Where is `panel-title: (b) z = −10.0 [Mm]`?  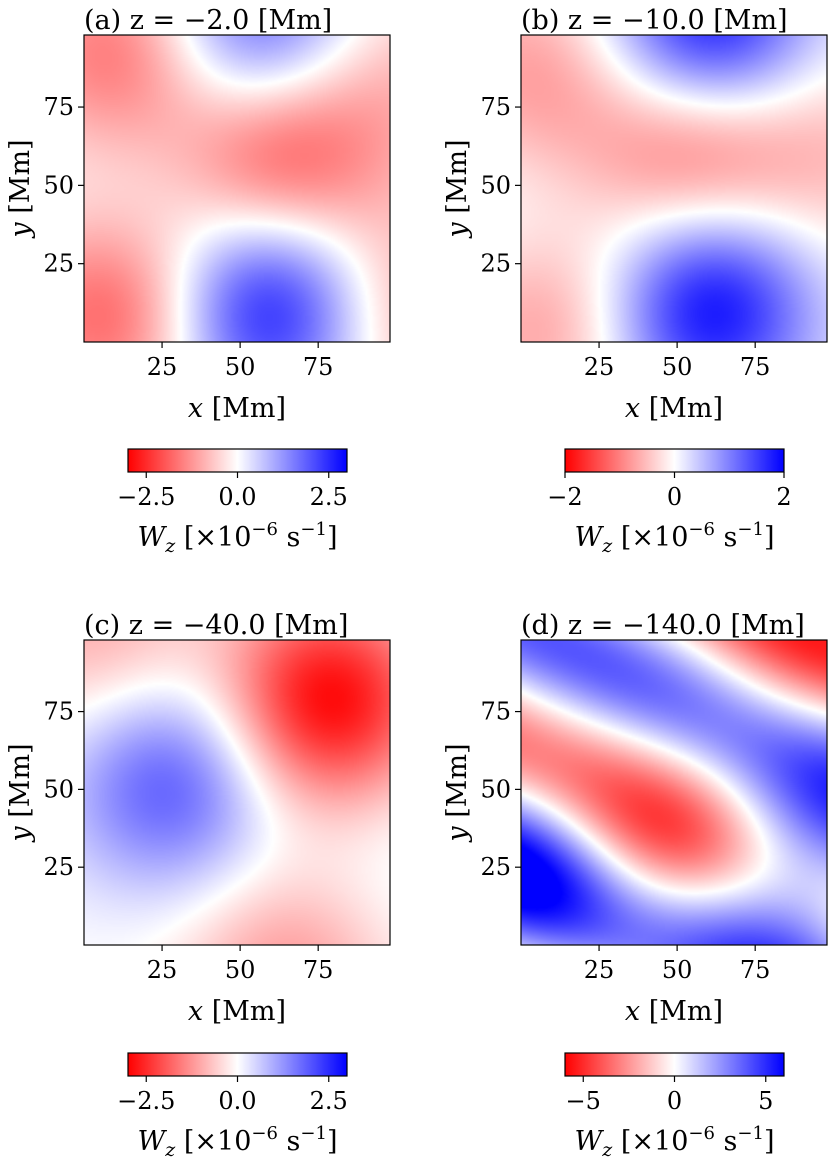
panel-title: (b) z = −10.0 [Mm] is located at coordinates (654, 20).